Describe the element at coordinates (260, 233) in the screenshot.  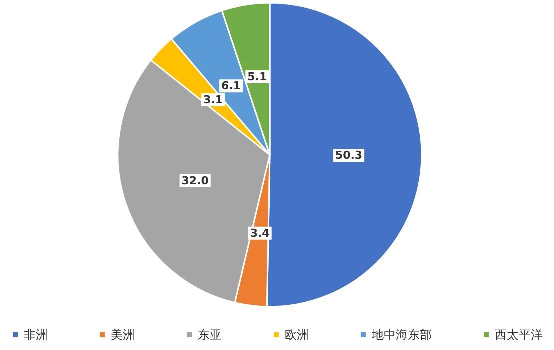
I see `data-label: 3.4` at that location.